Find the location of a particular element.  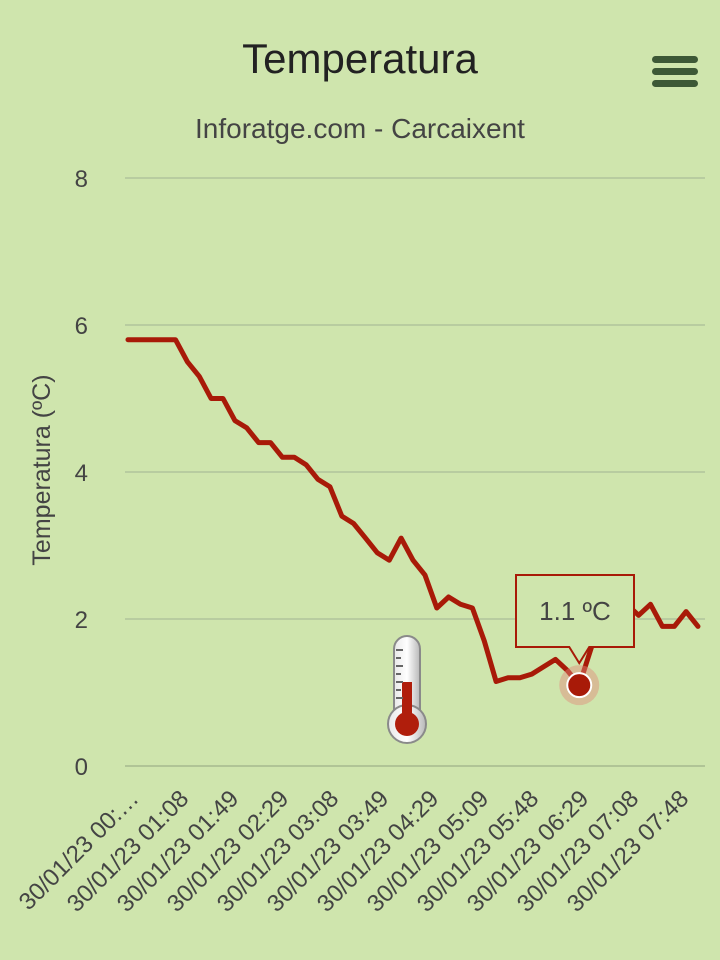

data-tooltip: 1.1 ºC is located at coordinates (575, 620).